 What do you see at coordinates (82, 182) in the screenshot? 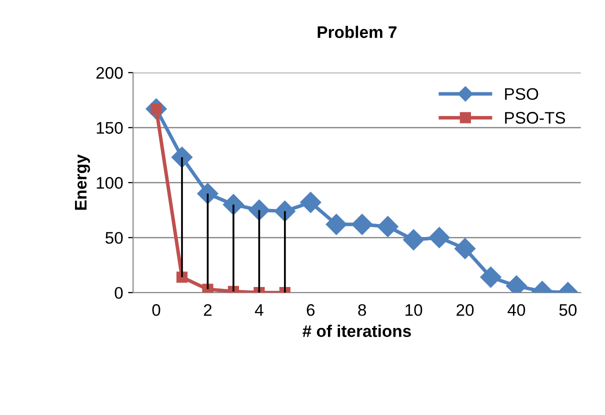
I see `y-axis-title: Energy` at bounding box center [82, 182].